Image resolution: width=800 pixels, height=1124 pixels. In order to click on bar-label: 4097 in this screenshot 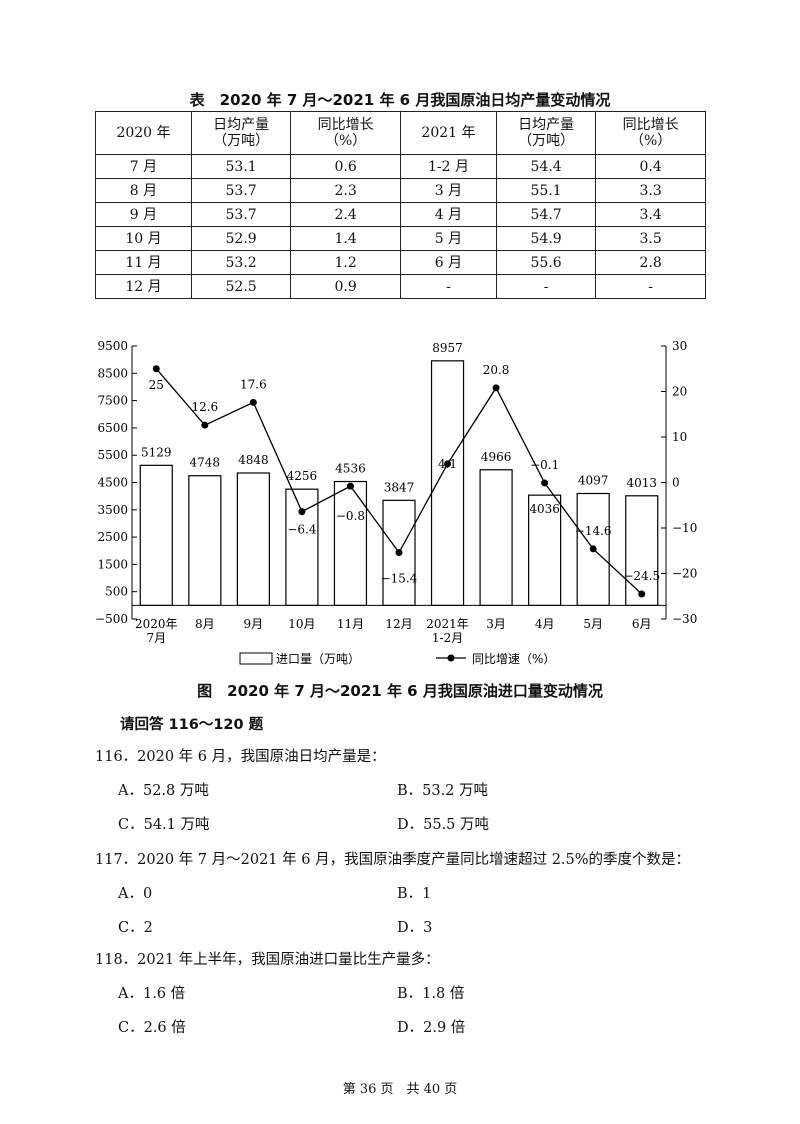, I will do `click(593, 481)`.